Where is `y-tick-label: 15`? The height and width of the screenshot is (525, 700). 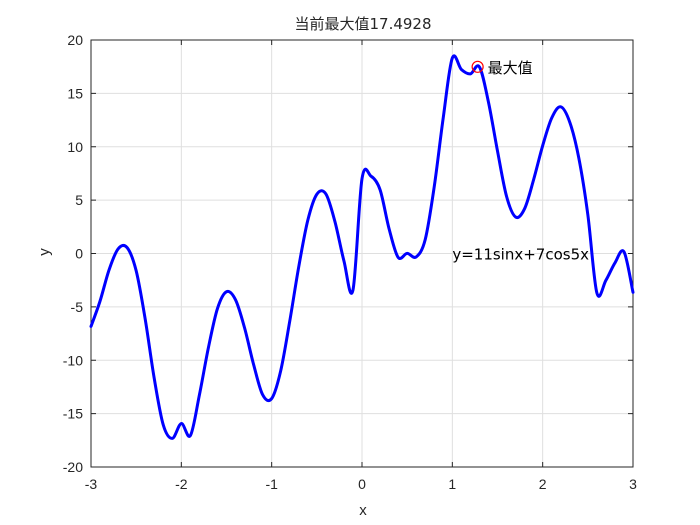
y-tick-label: 15 is located at coordinates (75, 93).